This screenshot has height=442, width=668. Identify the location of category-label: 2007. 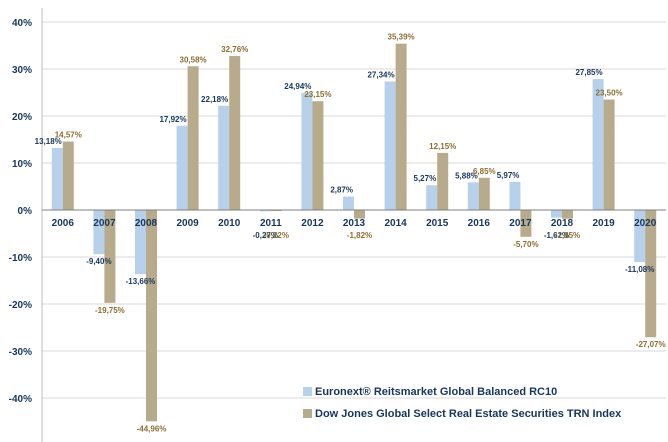
(104, 223).